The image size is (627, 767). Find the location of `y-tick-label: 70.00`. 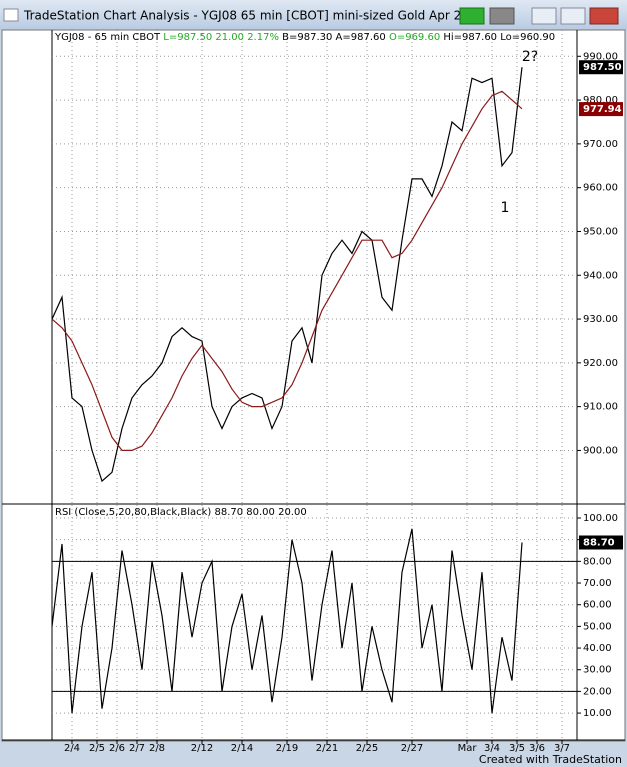

y-tick-label: 70.00 is located at coordinates (597, 583).